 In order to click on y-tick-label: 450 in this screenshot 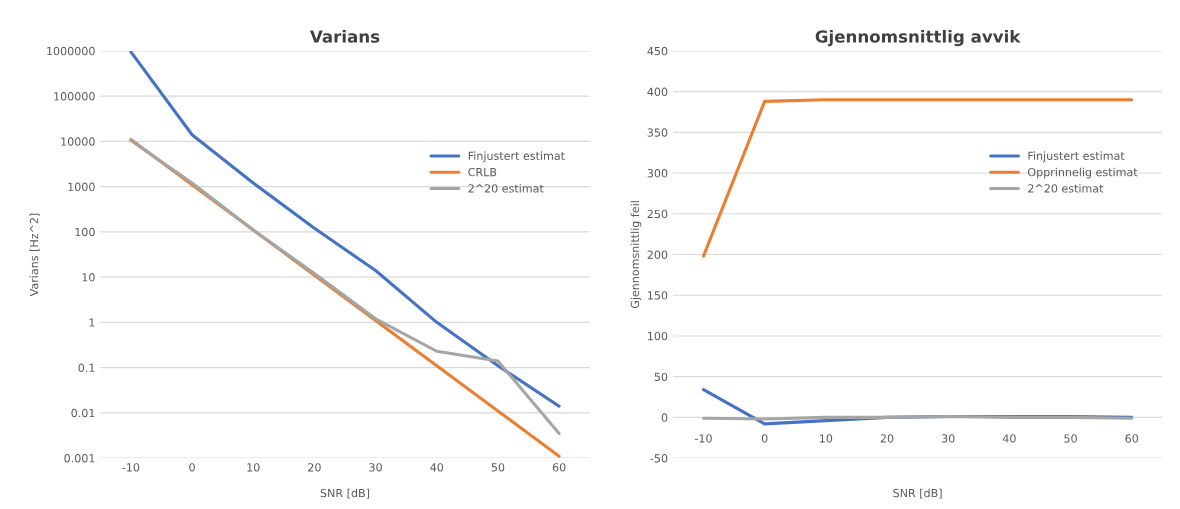, I will do `click(657, 51)`.